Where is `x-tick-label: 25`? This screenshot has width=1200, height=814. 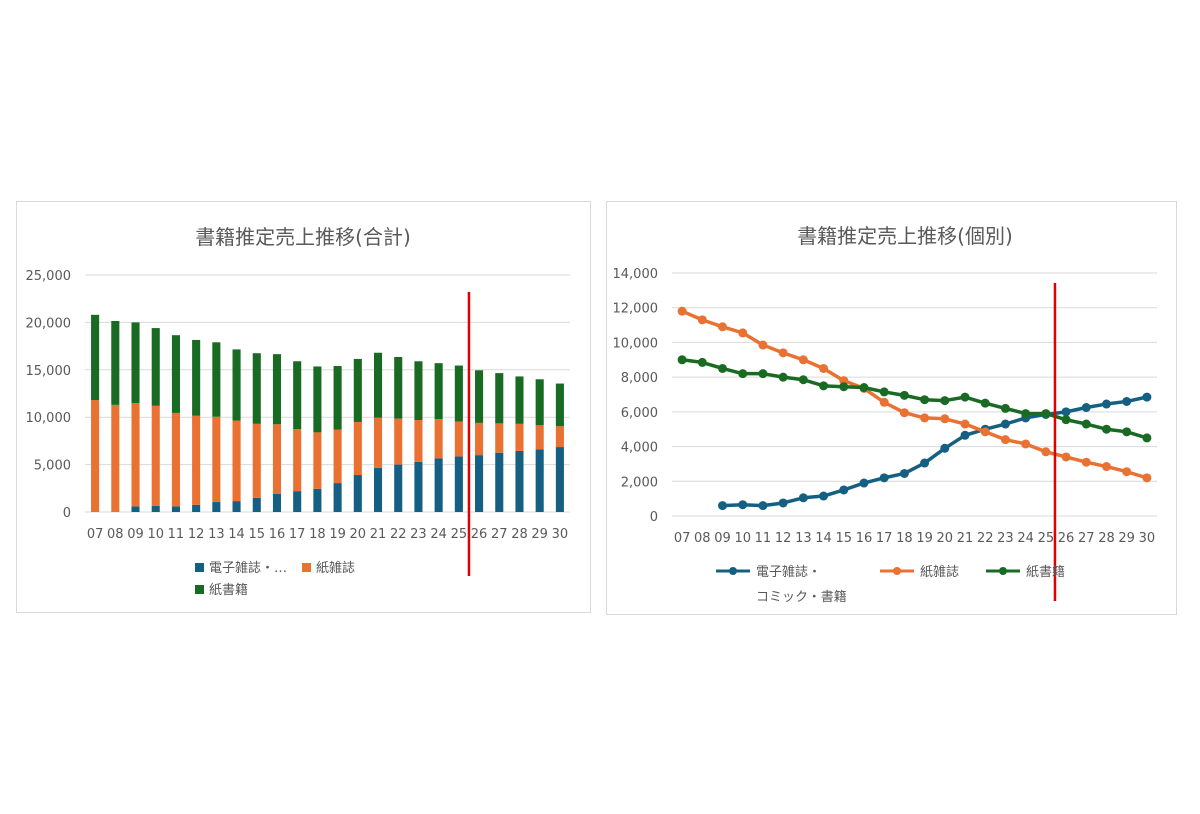
x-tick-label: 25 is located at coordinates (1046, 538).